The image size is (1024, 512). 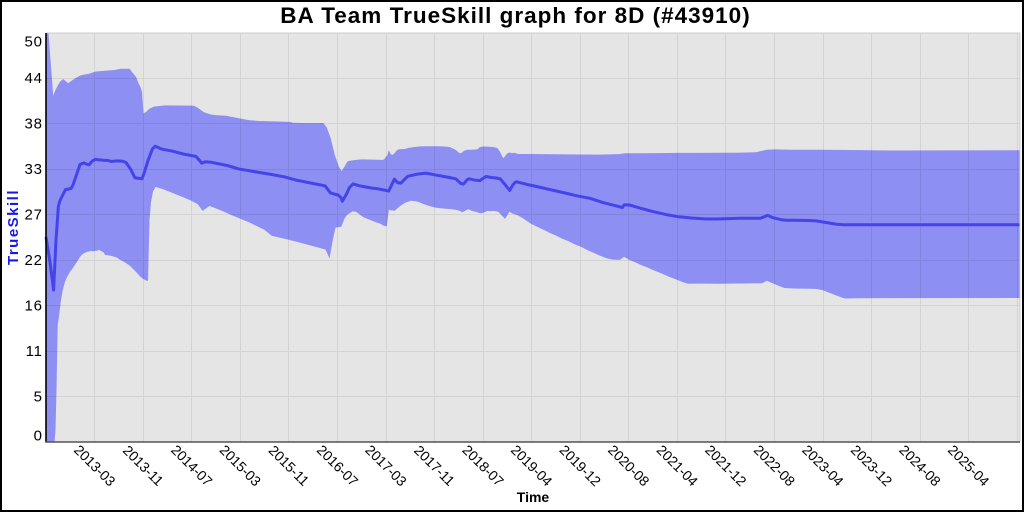 I want to click on svg-text: 44, so click(x=34, y=78).